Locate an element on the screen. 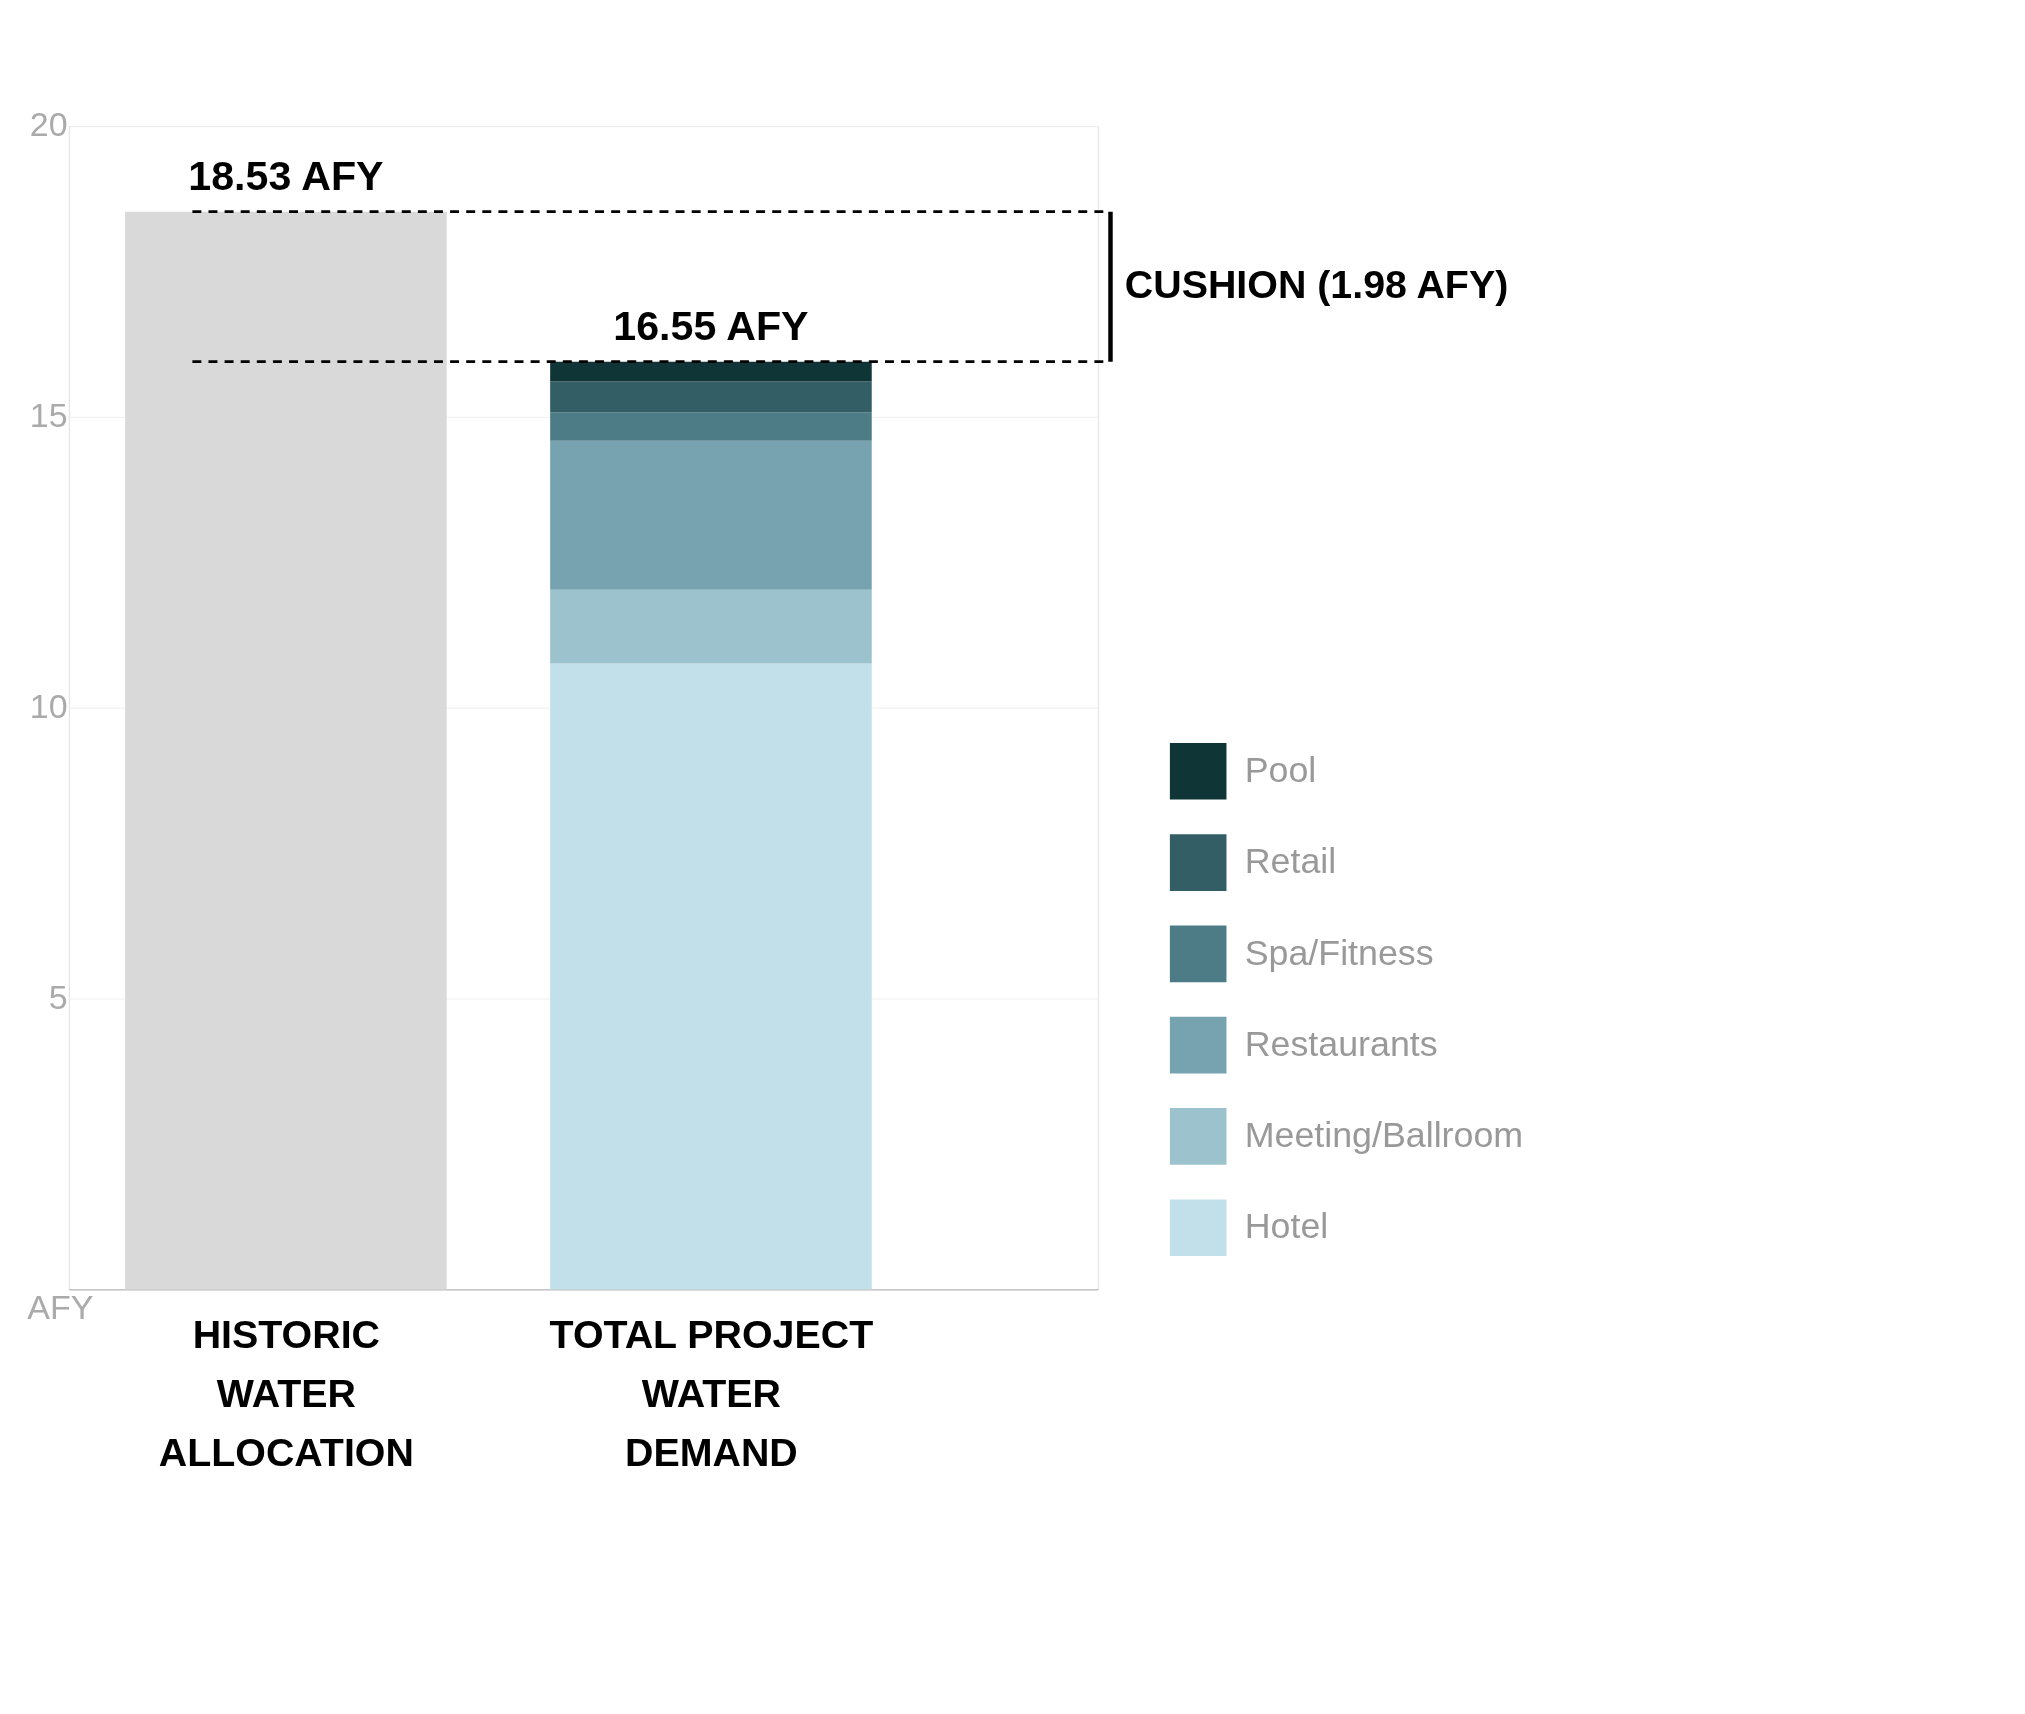 This screenshot has width=2025, height=1714. y-tick-label: 10 is located at coordinates (48, 706).